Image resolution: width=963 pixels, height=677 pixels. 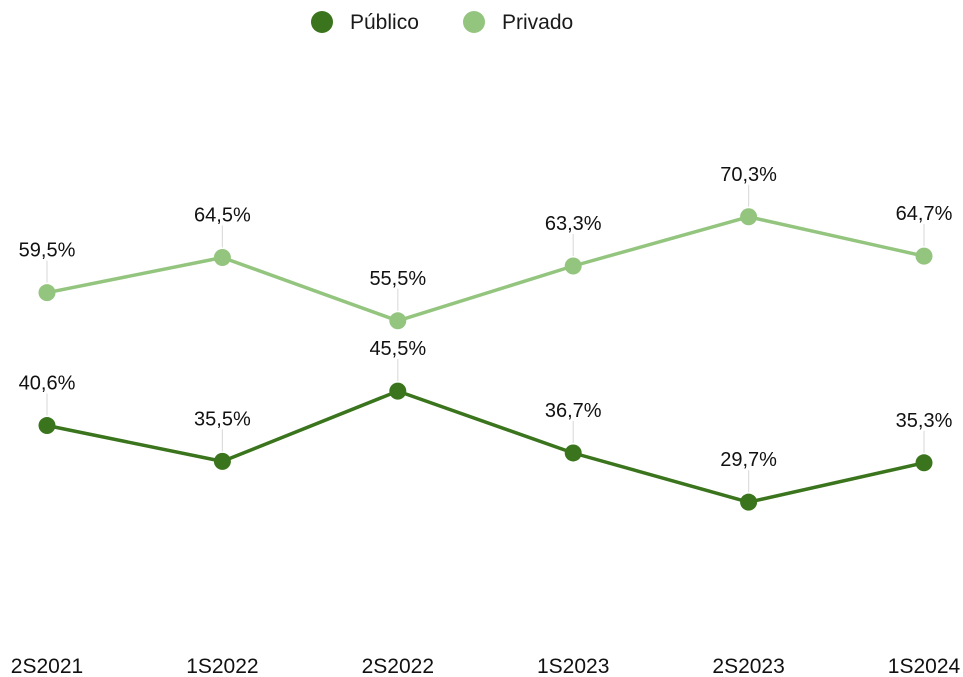 I want to click on legend-item-1: Privado, so click(x=518, y=22).